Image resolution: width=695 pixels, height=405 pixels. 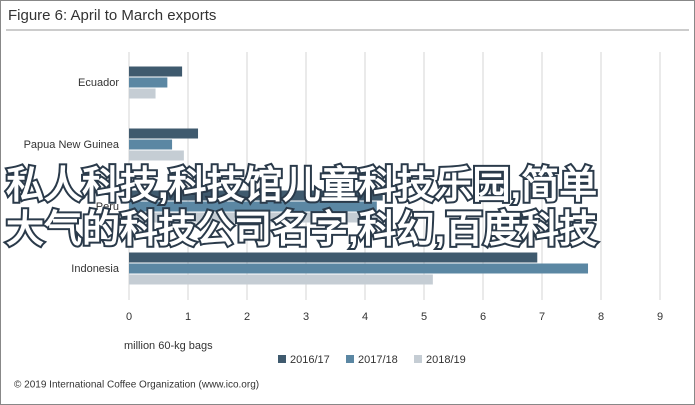 What do you see at coordinates (542, 317) in the screenshot?
I see `x-tick-label: 7` at bounding box center [542, 317].